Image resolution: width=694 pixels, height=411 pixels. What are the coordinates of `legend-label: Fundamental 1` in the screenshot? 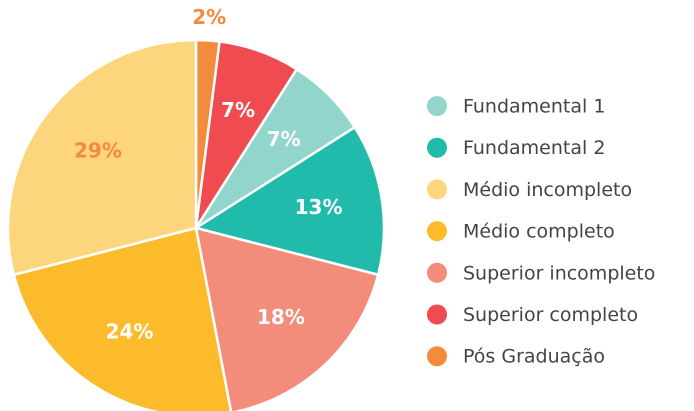 It's located at (534, 107).